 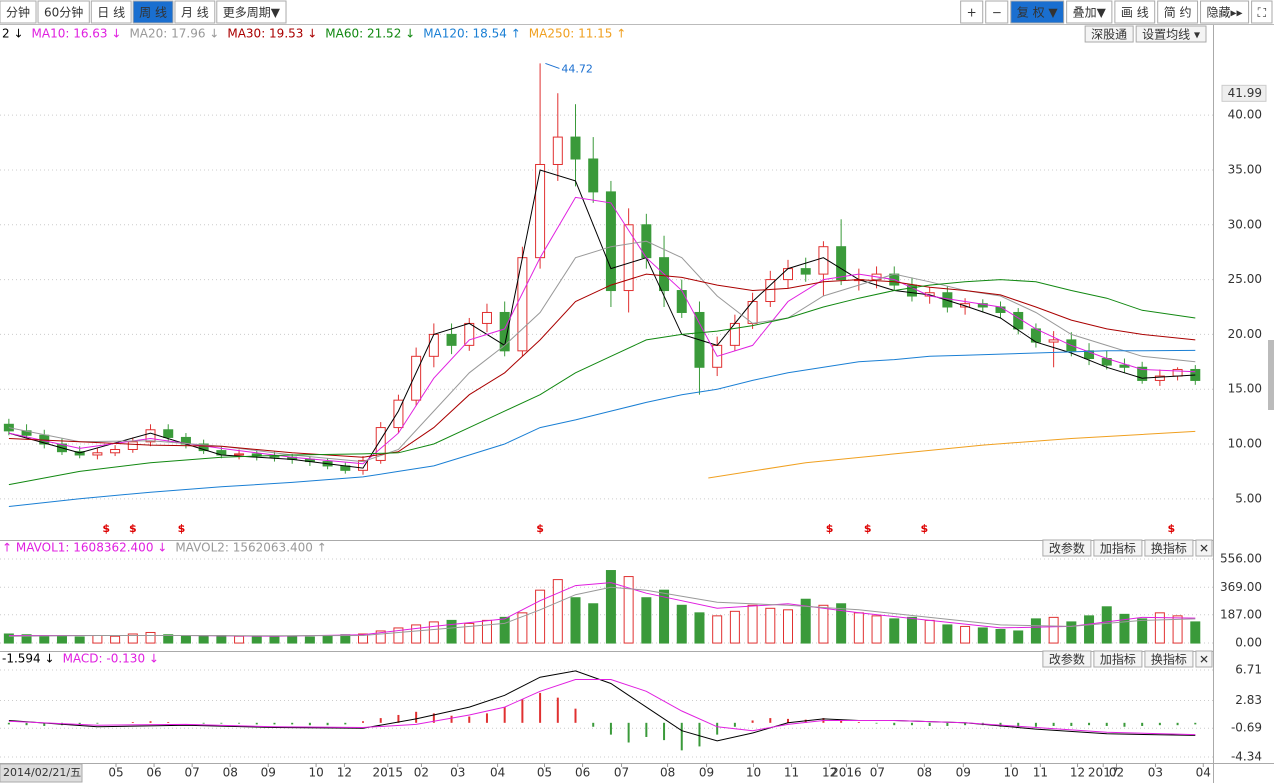 What do you see at coordinates (582, 773) in the screenshot?
I see `x-tick-label: 06` at bounding box center [582, 773].